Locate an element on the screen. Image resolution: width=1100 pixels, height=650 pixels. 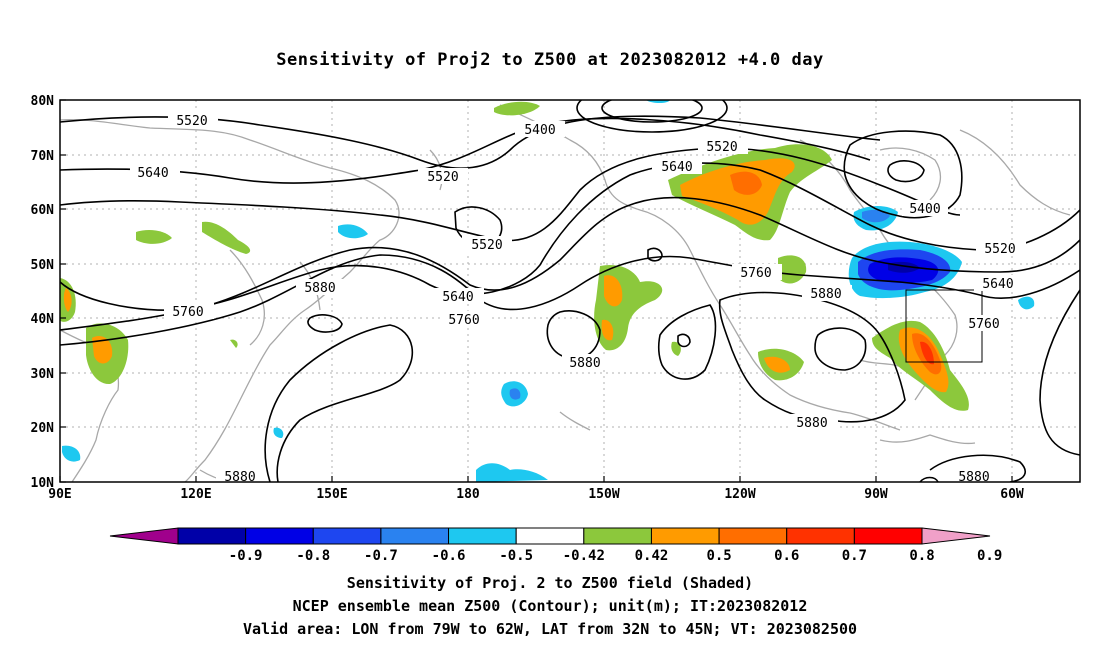
lat-label: 10N is located at coordinates (43, 483).